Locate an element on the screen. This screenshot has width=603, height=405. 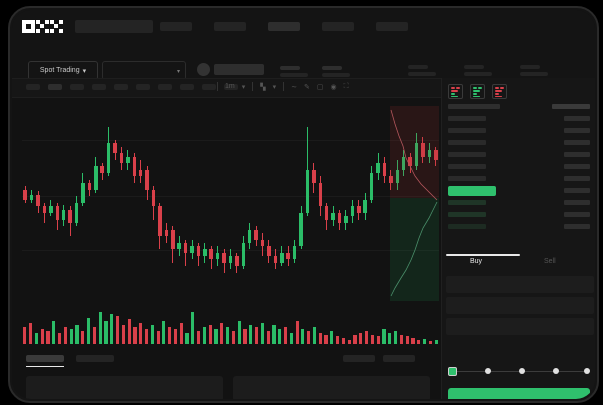
okx-logo is located at coordinates (44, 26).